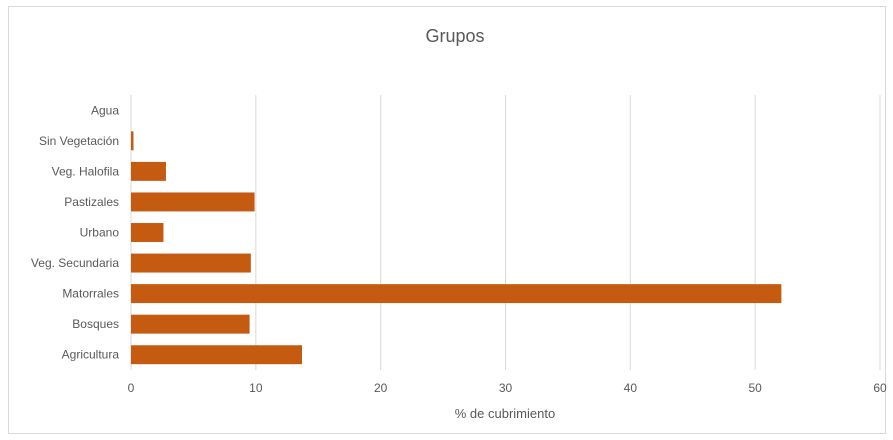 This screenshot has height=440, width=893. Describe the element at coordinates (880, 388) in the screenshot. I see `x-tick-label: 60` at that location.